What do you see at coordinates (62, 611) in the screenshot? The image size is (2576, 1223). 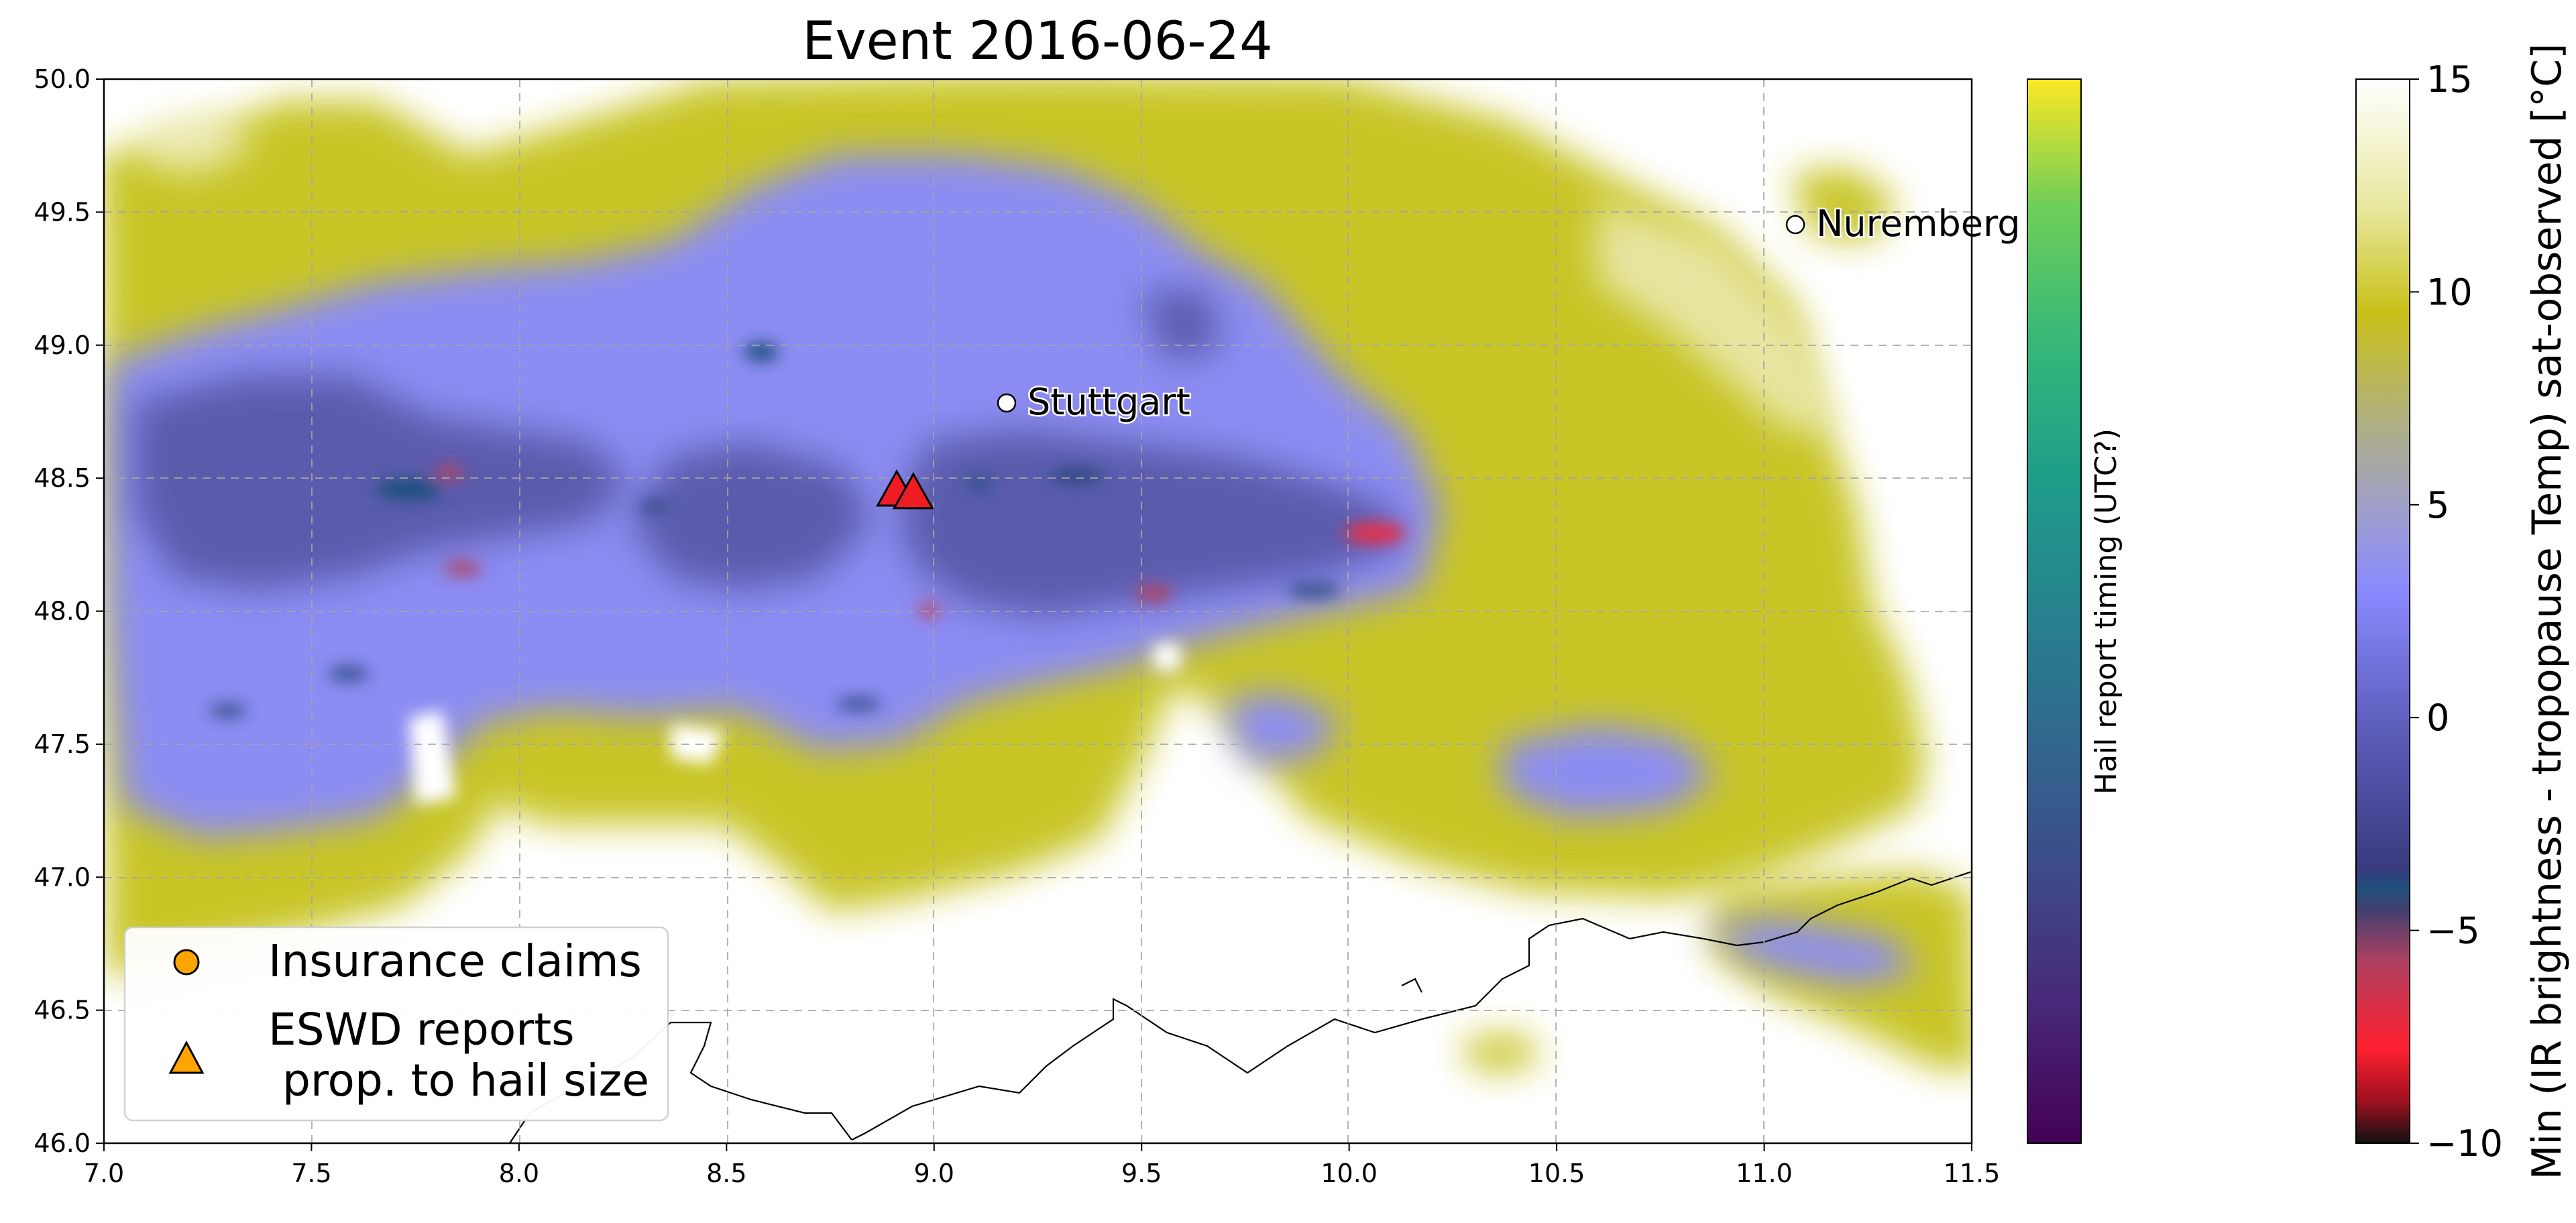 I see `y-tick-label: 48.0` at bounding box center [62, 611].